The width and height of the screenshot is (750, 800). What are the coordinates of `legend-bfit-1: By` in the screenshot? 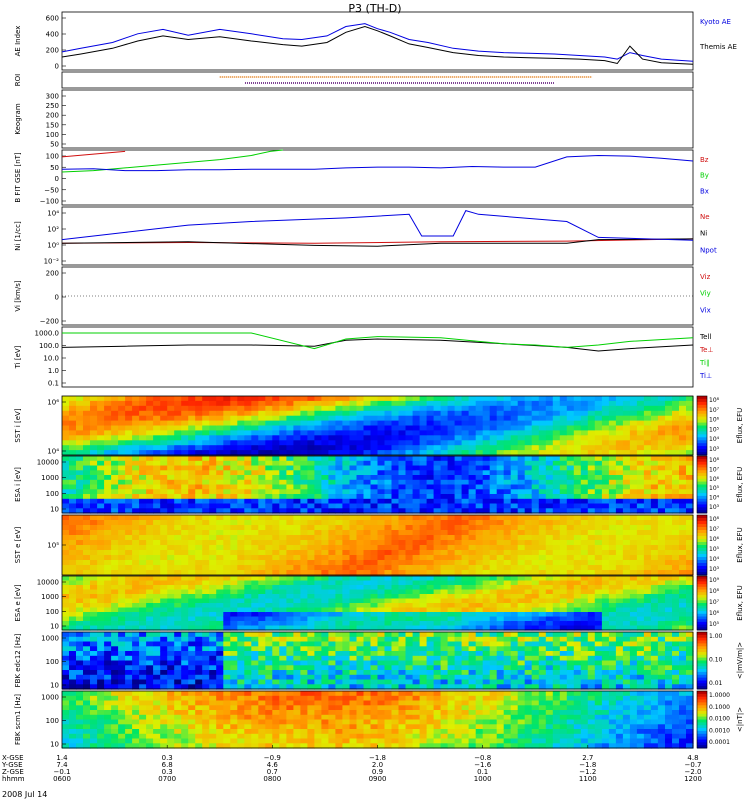 It's located at (704, 176).